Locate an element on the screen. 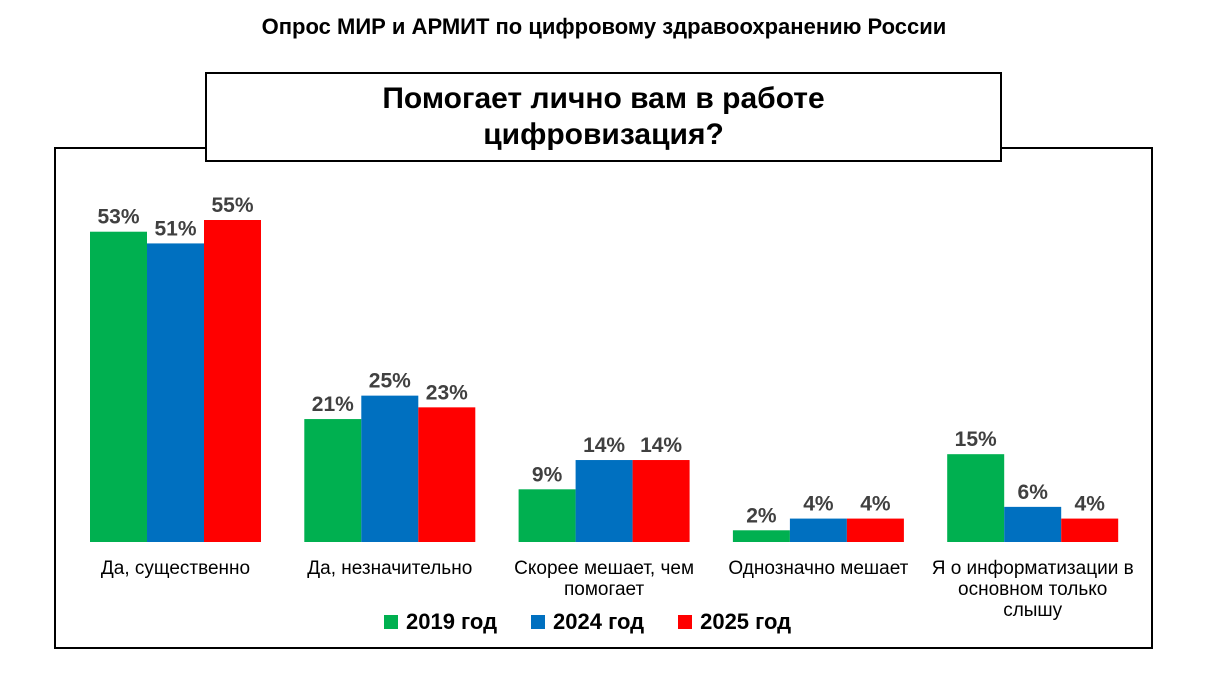 This screenshot has height=680, width=1208. category-label-1: Да, незначительно is located at coordinates (389, 568).